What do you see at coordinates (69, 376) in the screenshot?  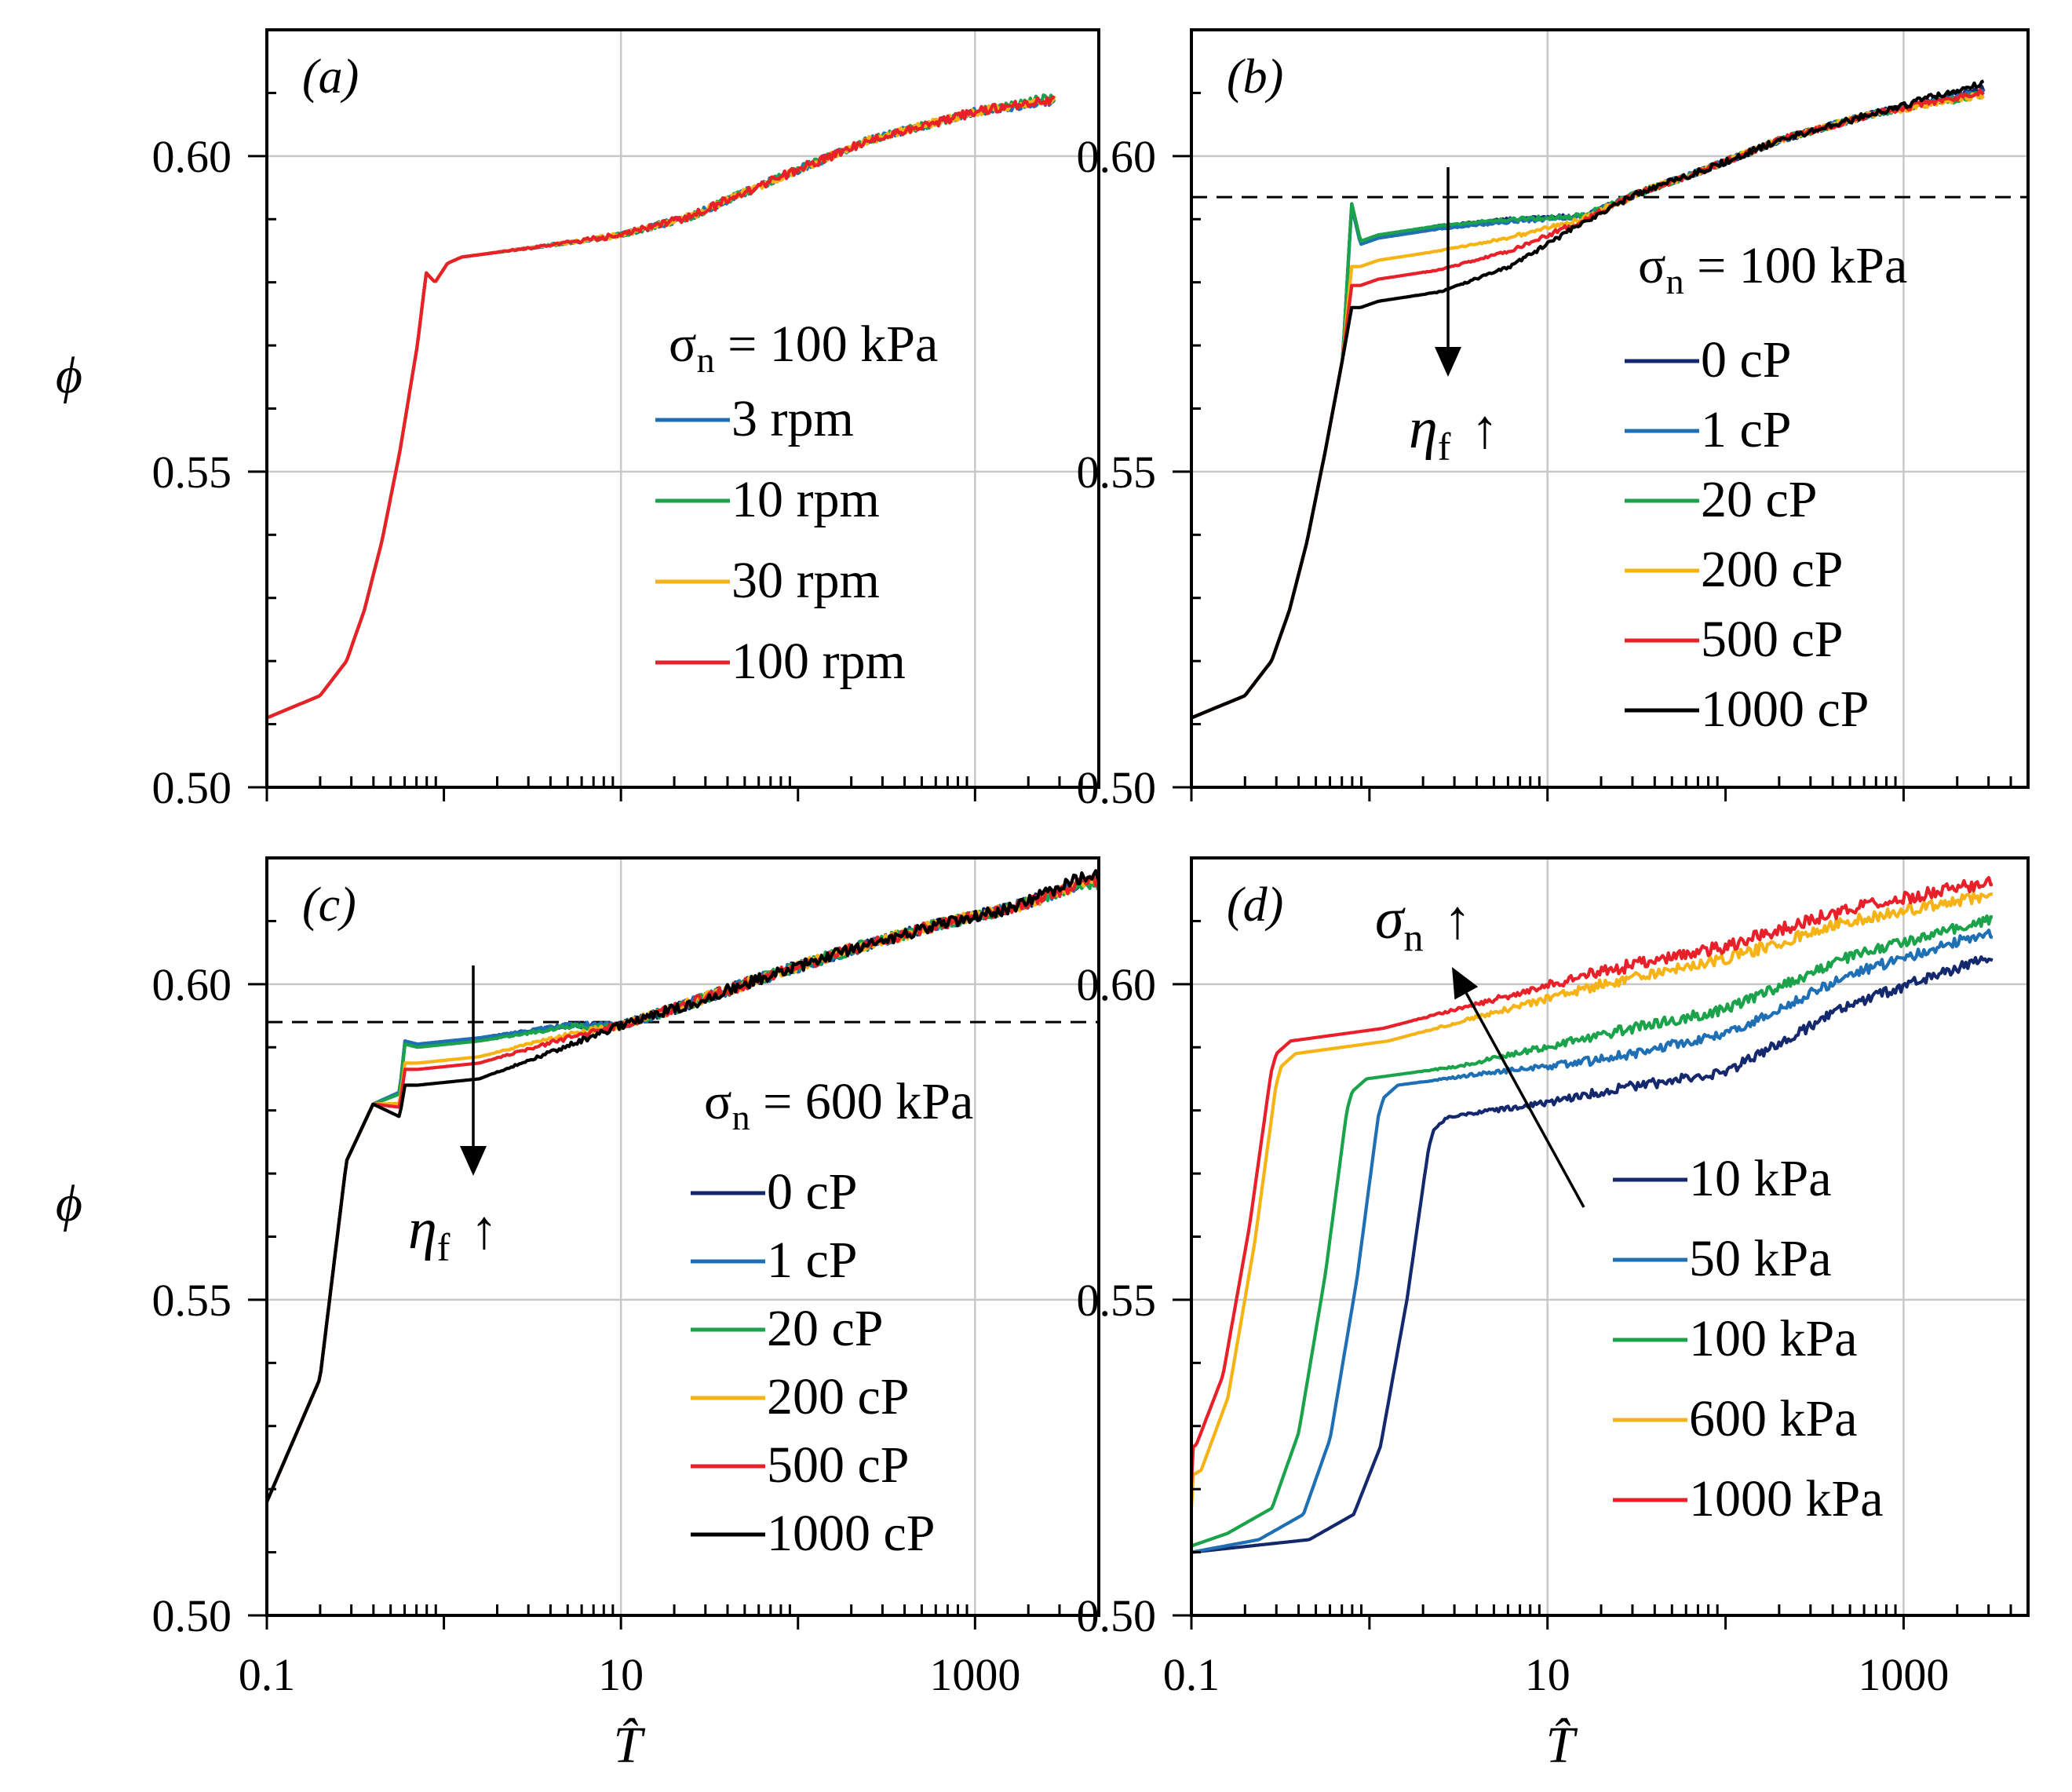 I see `y-axis-label-top: ϕ` at bounding box center [69, 376].